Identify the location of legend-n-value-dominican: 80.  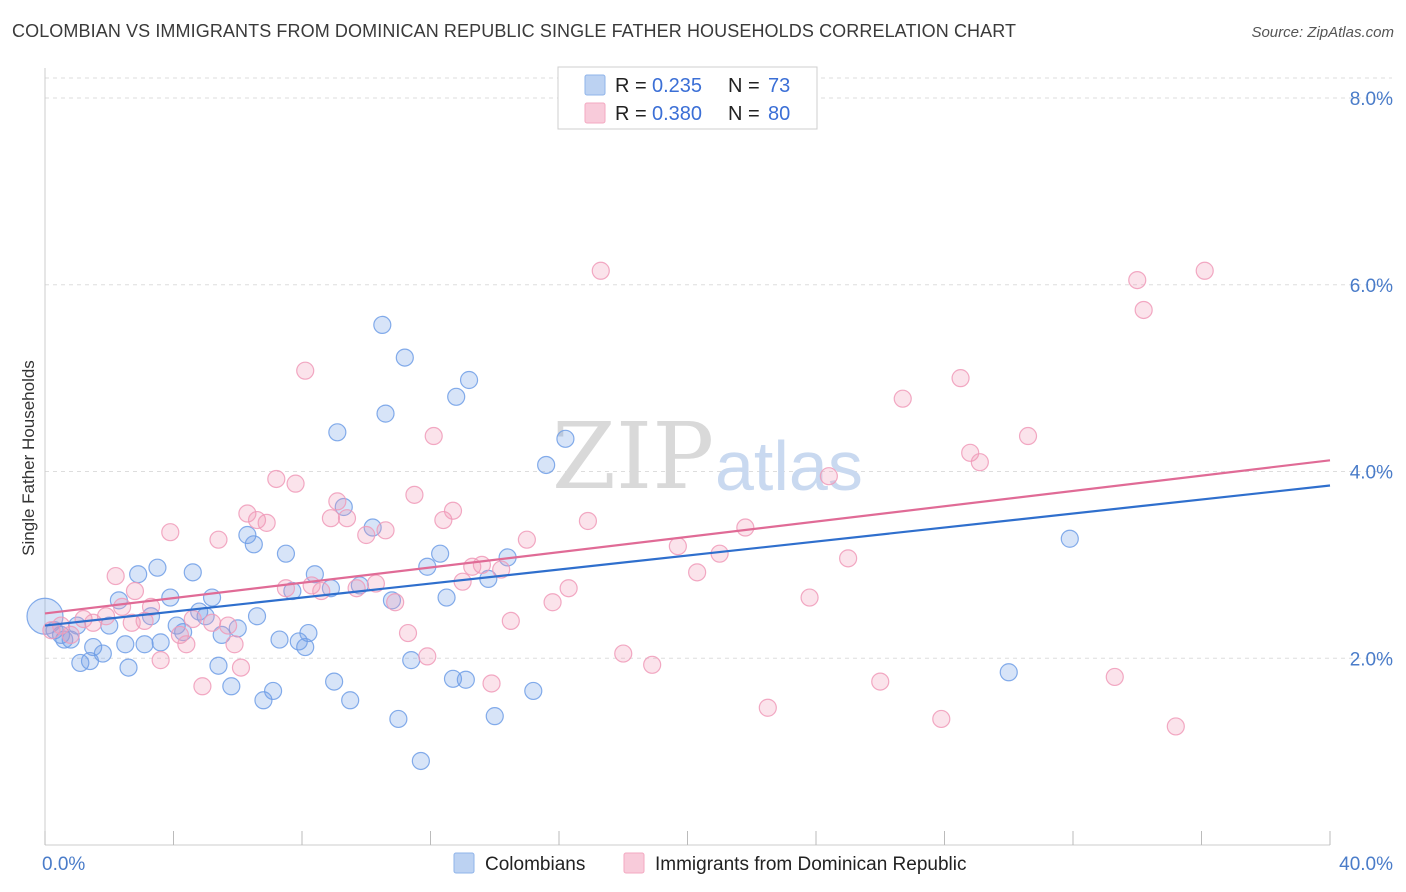
(779, 114).